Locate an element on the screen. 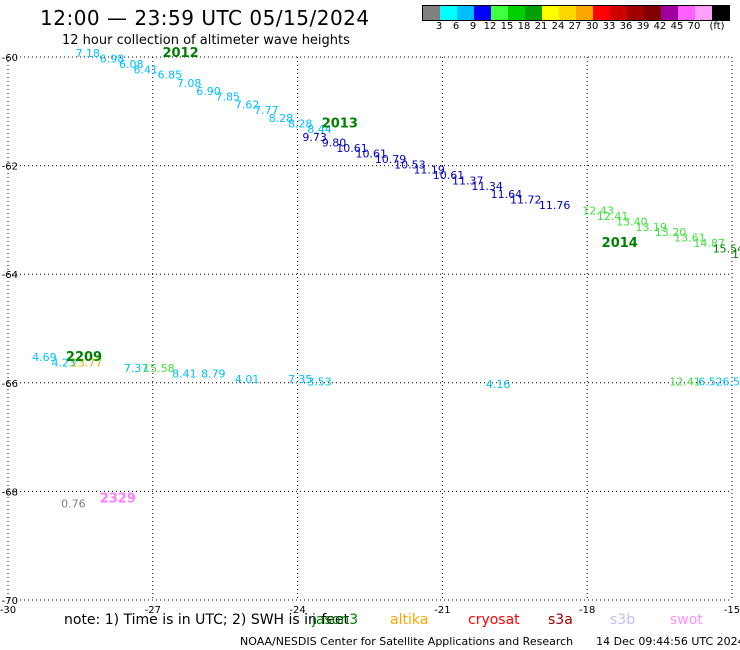  x-tick-label: -27 is located at coordinates (153, 610).